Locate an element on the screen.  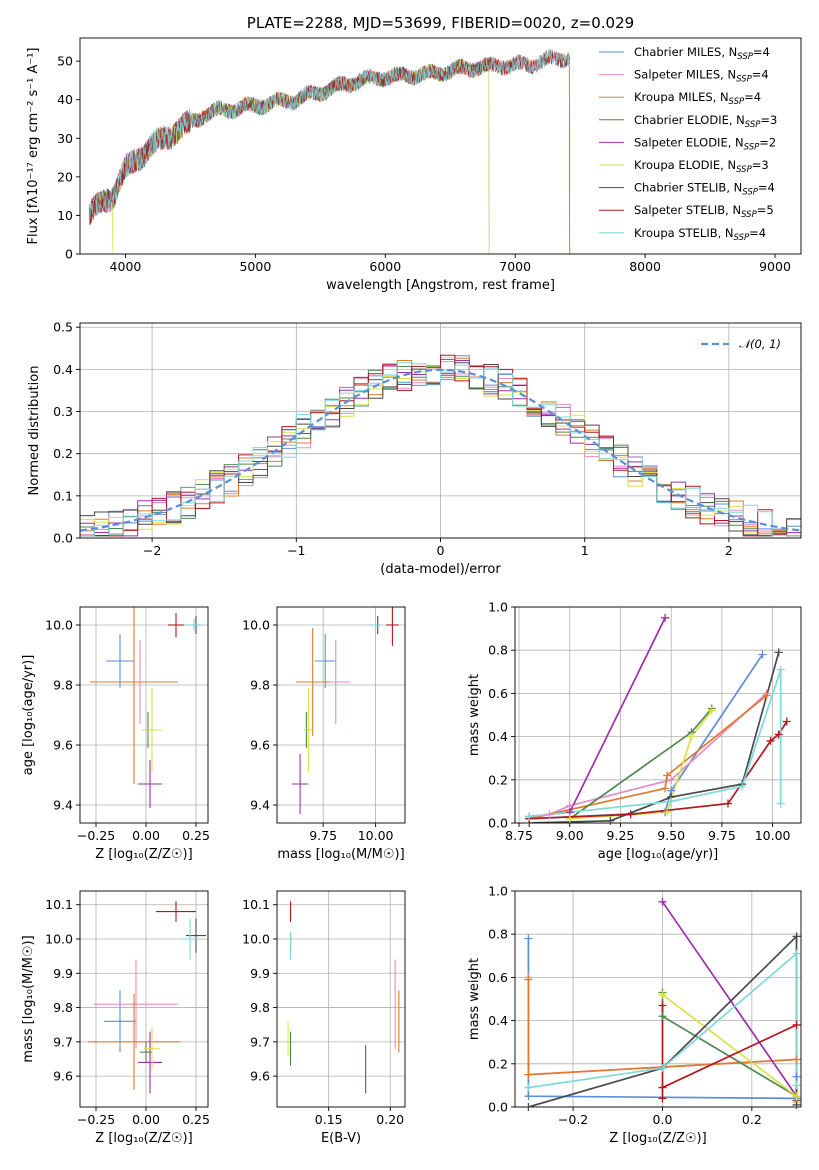
mass-vs-ebv-plot-area is located at coordinates (343, 997).